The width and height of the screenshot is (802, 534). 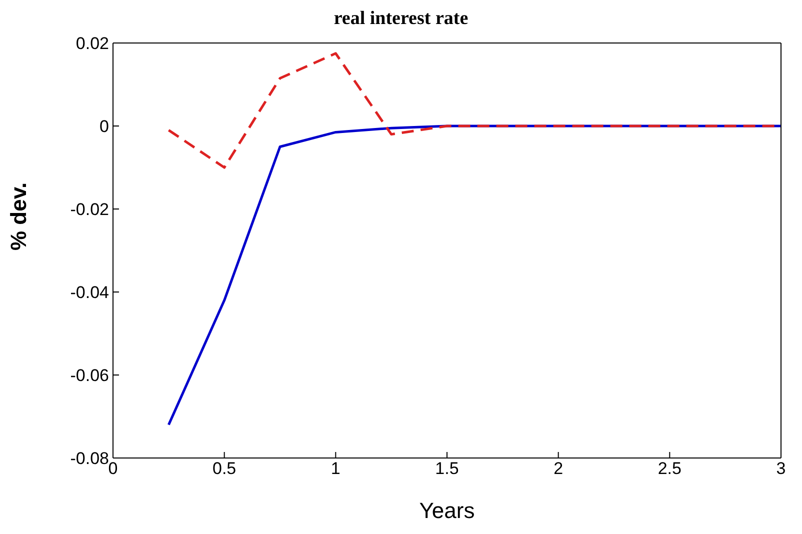 What do you see at coordinates (89, 210) in the screenshot?
I see `y-tick-label: -0.02` at bounding box center [89, 210].